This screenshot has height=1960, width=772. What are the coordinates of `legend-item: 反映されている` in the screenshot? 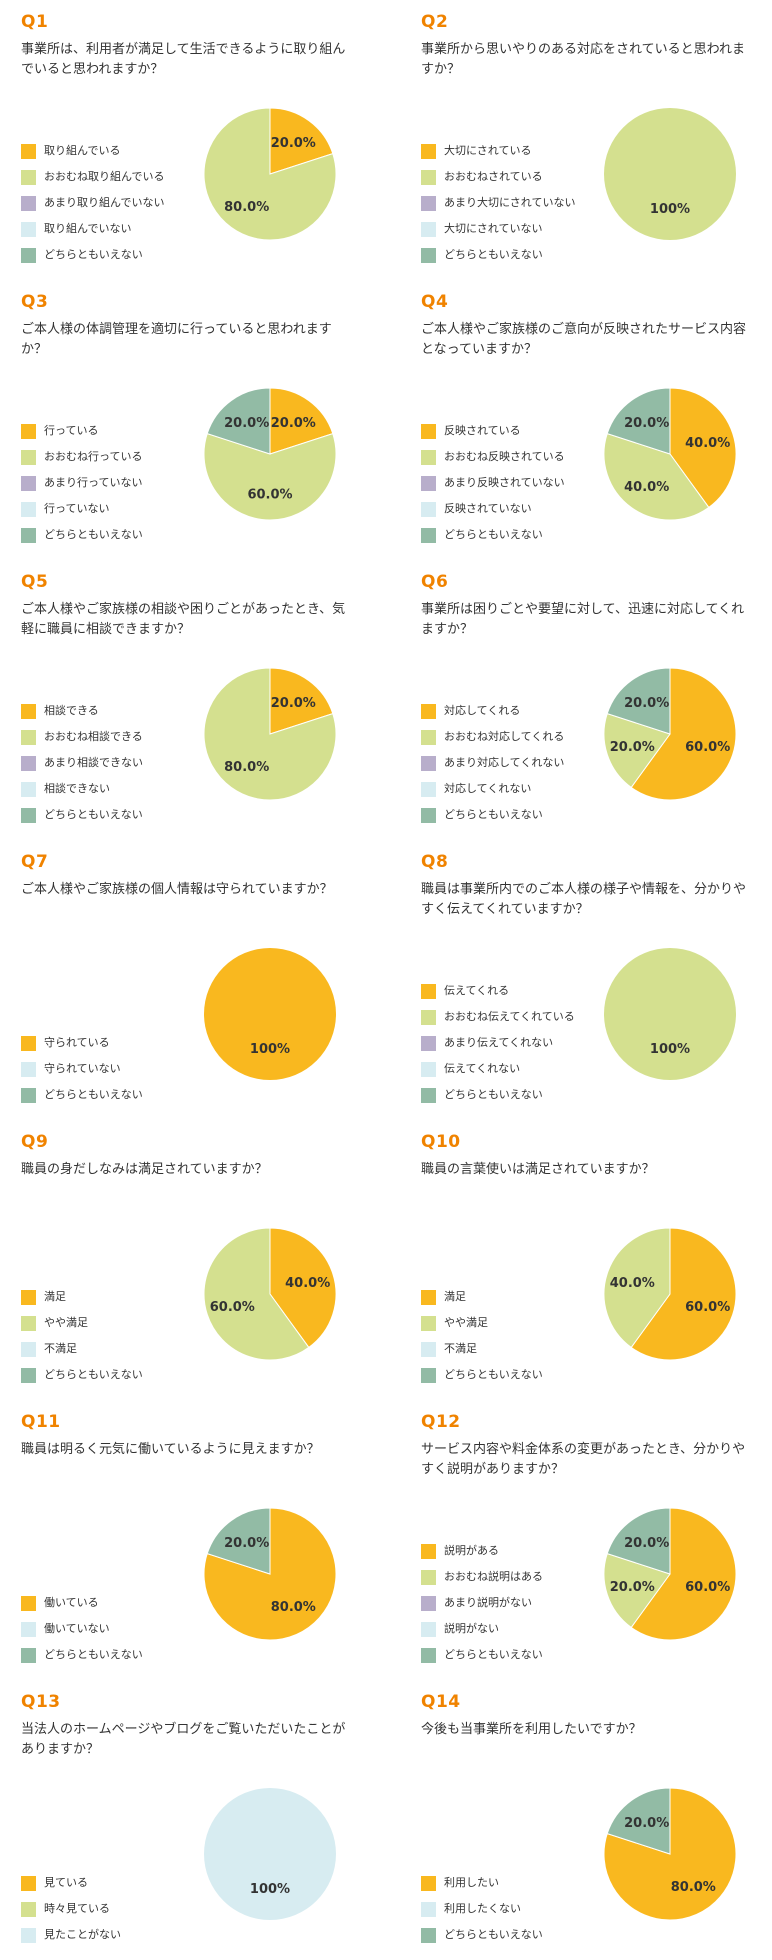 It's located at (506, 431).